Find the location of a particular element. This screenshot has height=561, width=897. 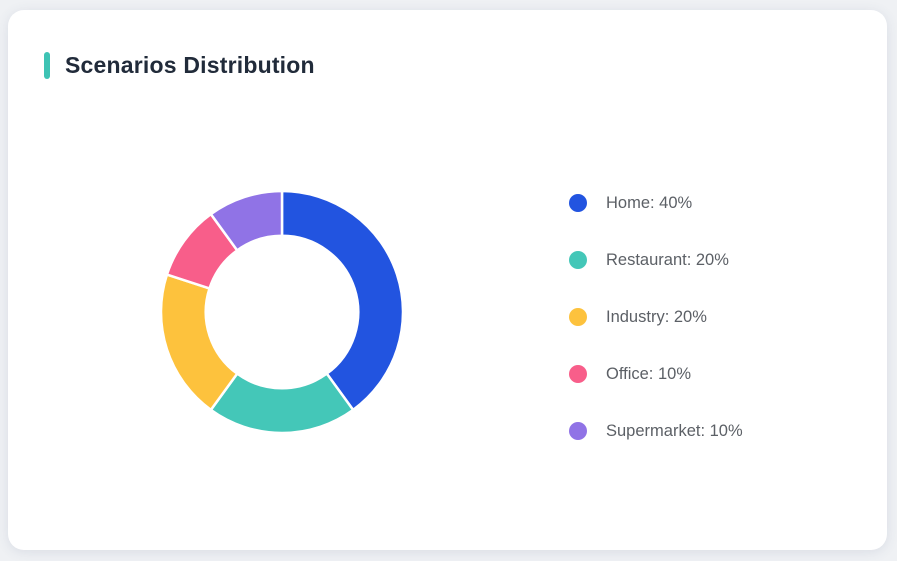

title-accent-bar-icon is located at coordinates (47, 65).